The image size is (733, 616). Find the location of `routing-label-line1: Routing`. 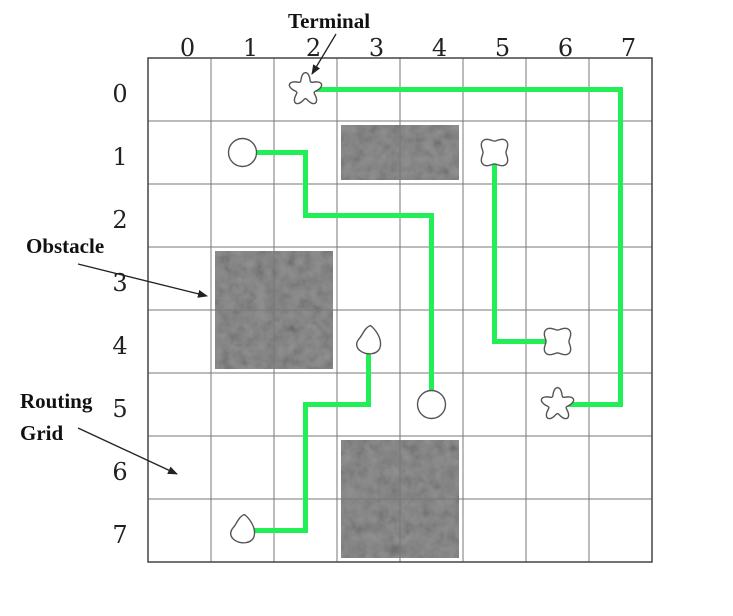

routing-label-line1: Routing is located at coordinates (56, 401).